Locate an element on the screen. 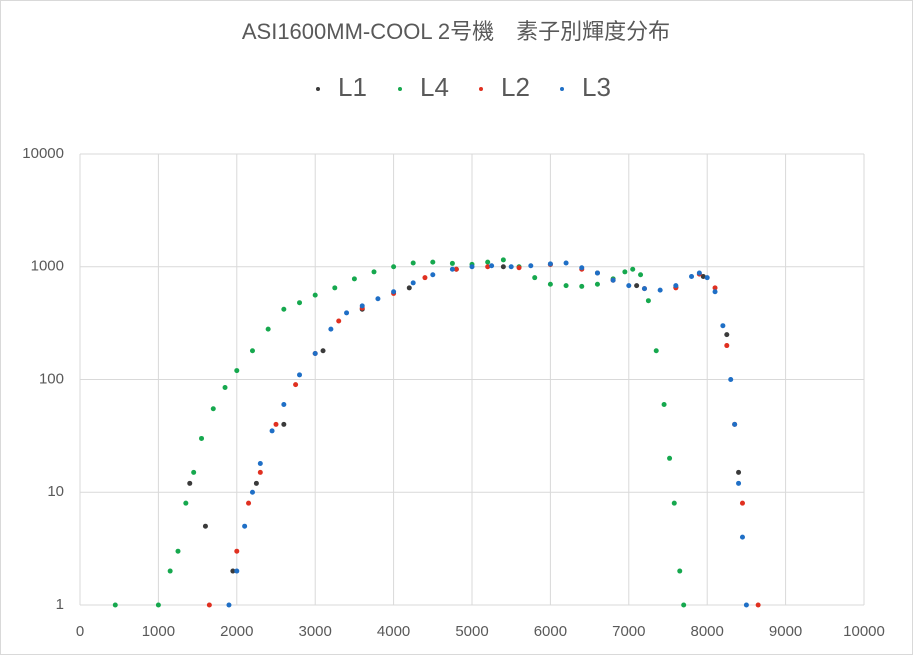 The image size is (913, 660). x-tick-label: 6000 is located at coordinates (550, 631).